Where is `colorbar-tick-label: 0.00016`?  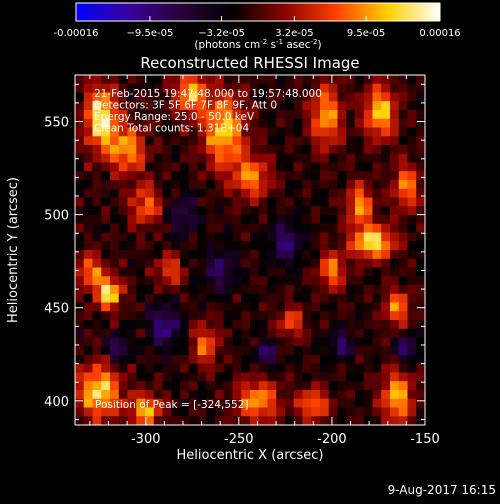
colorbar-tick-label: 0.00016 is located at coordinates (439, 33).